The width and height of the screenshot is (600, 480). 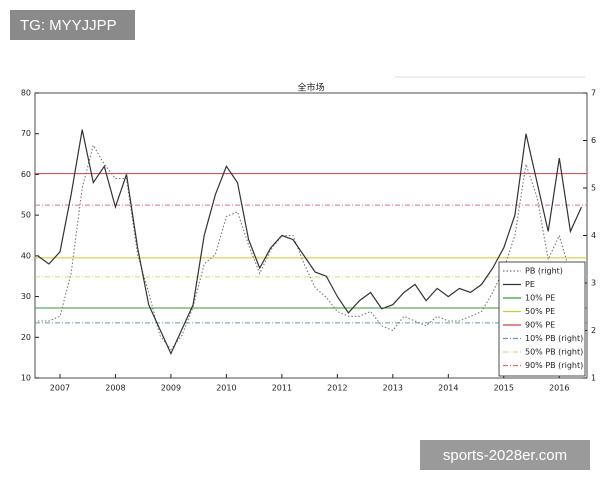 What do you see at coordinates (554, 352) in the screenshot?
I see `legend-label: 50% PB (right)` at bounding box center [554, 352].